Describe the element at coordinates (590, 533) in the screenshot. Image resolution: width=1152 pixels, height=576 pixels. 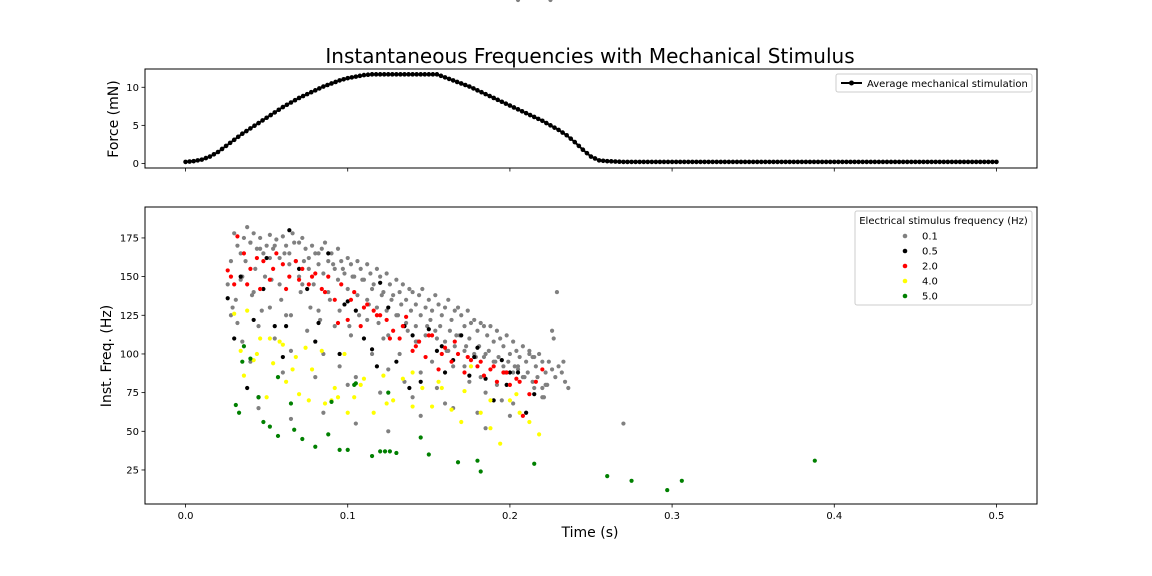
I see `x-axis-label: Time (s)` at that location.